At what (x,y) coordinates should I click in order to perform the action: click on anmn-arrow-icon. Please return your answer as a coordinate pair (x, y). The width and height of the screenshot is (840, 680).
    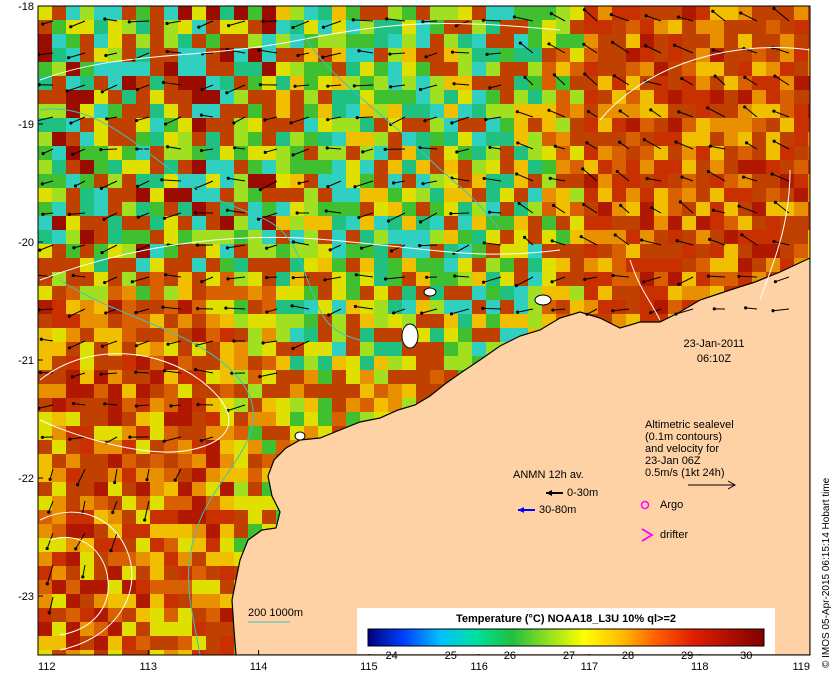
    Looking at the image, I should click on (554, 493).